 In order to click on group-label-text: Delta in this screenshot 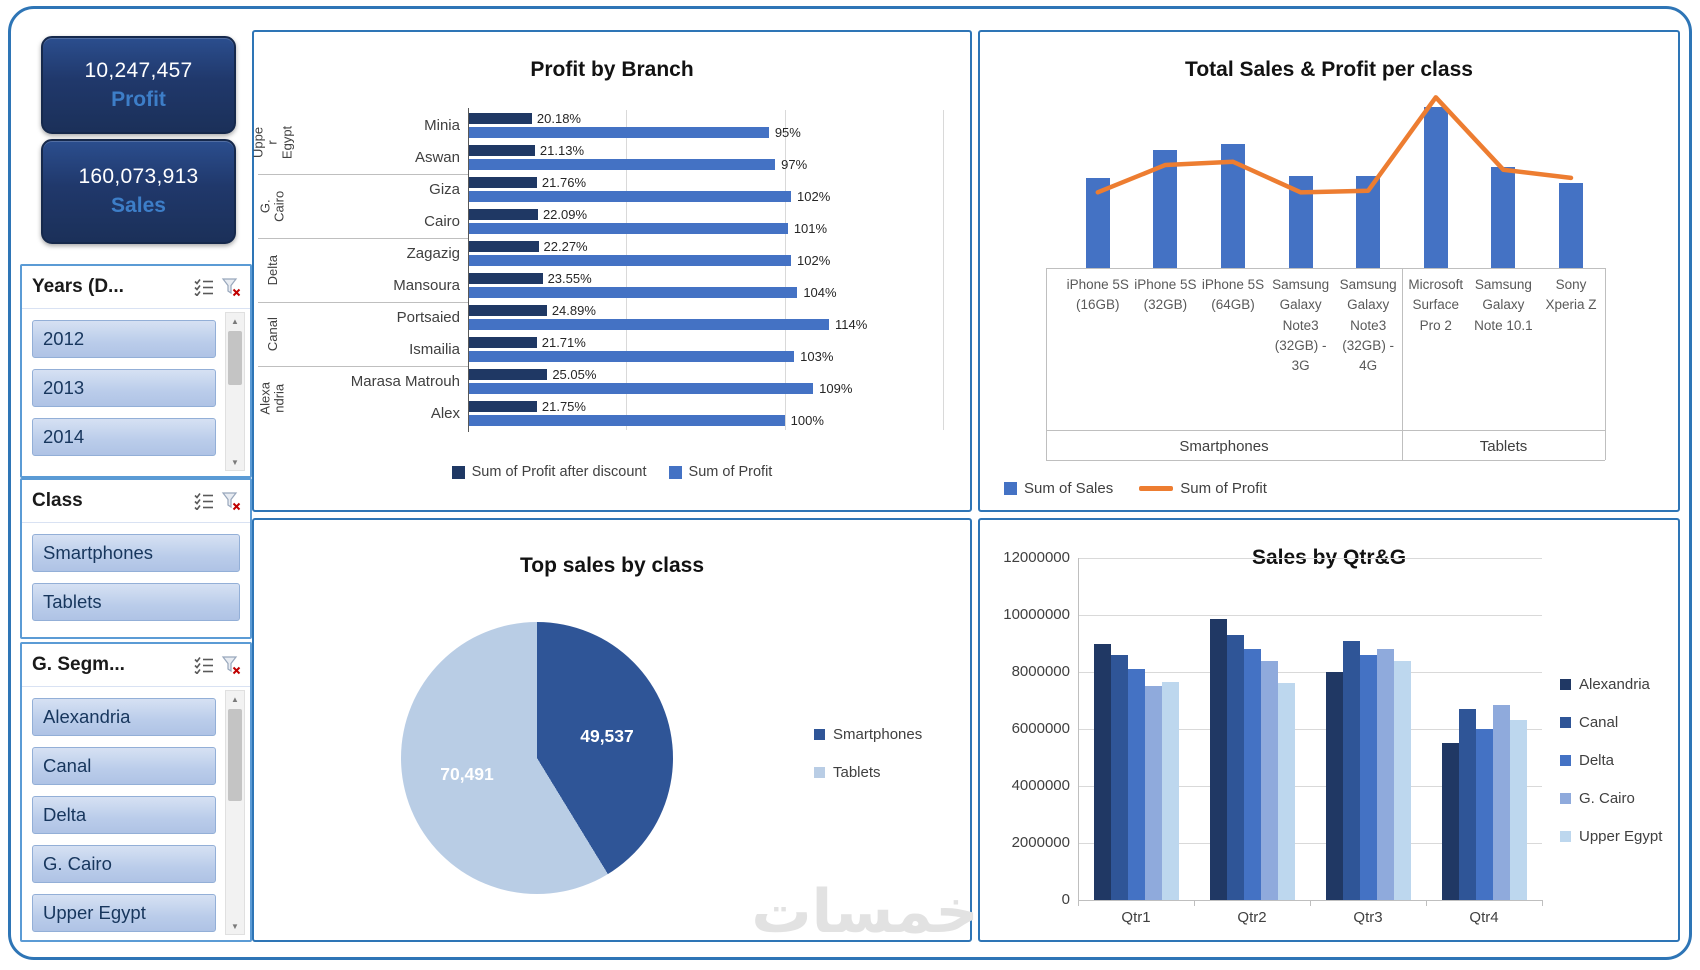, I will do `click(272, 270)`.